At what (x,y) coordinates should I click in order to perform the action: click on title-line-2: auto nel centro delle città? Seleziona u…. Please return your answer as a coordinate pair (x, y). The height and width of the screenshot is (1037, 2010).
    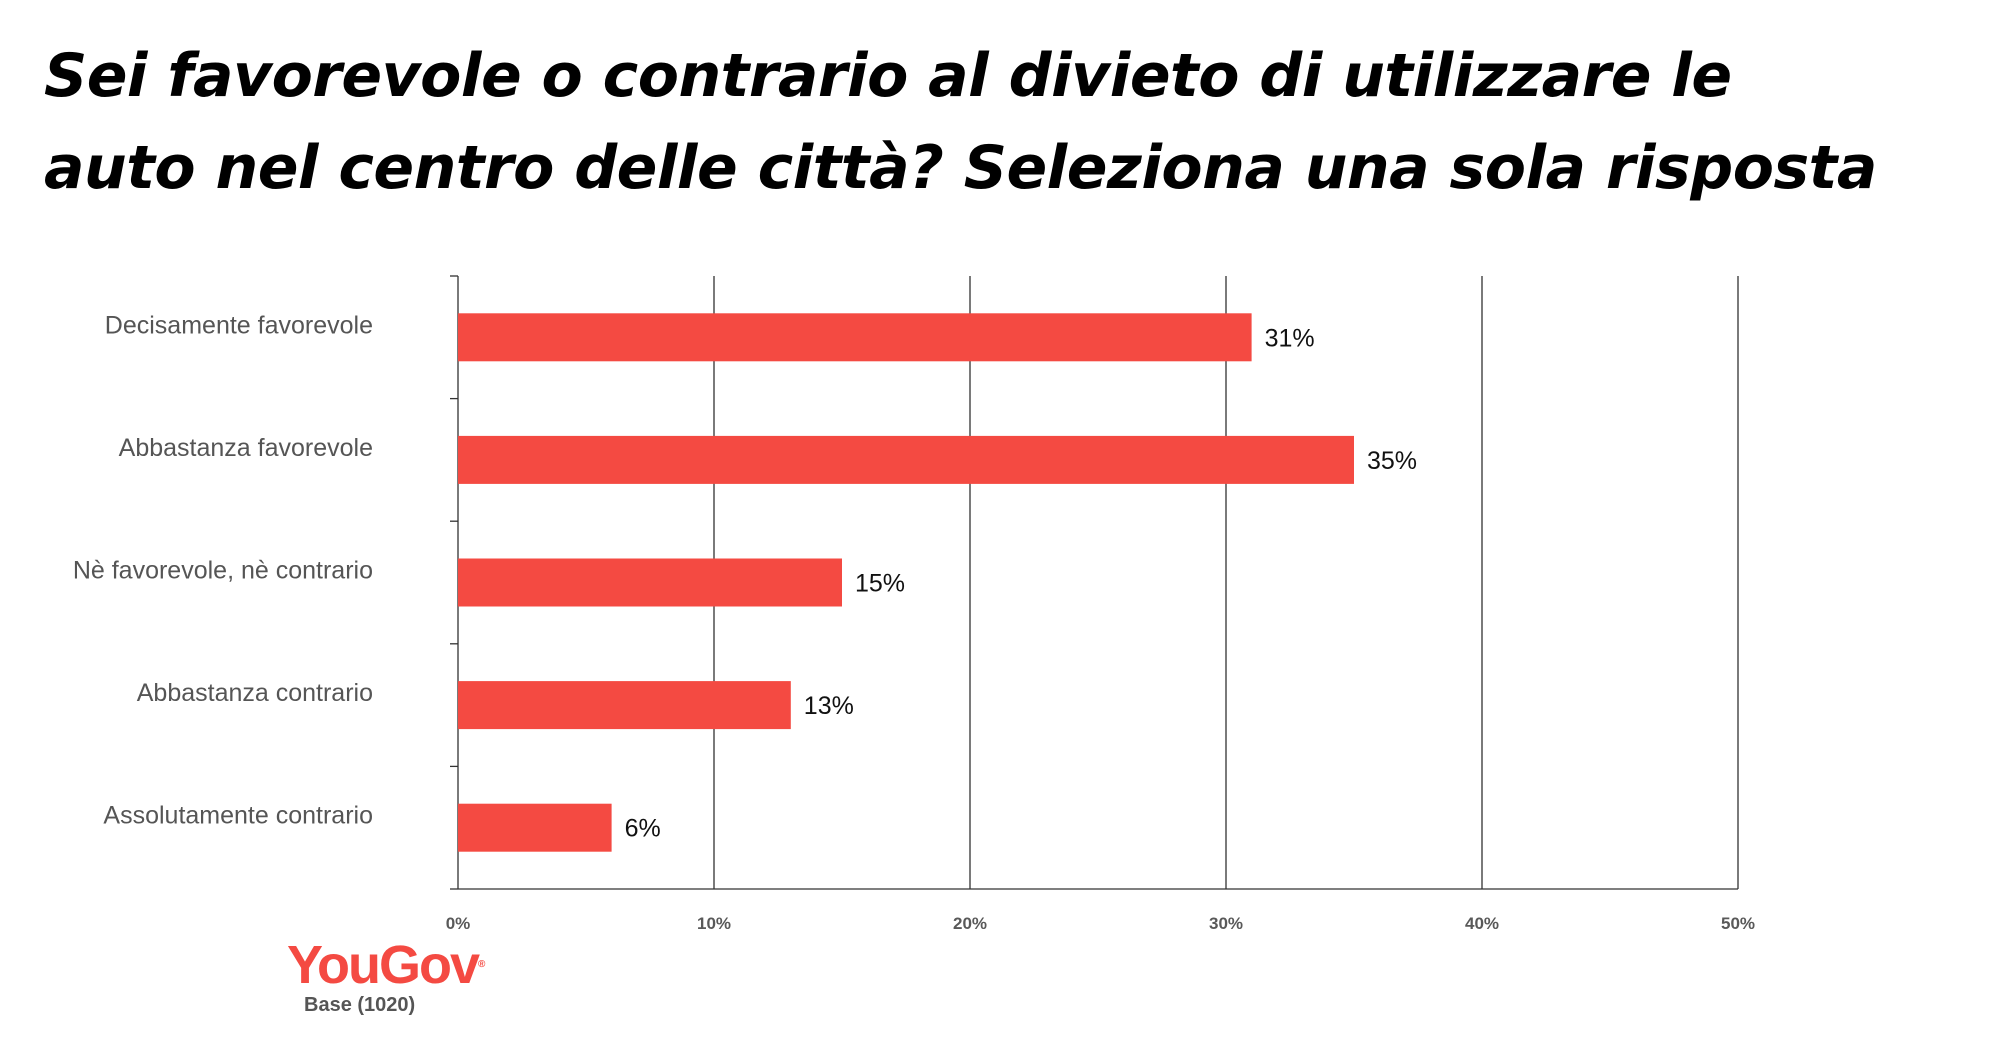
    Looking at the image, I should click on (960, 168).